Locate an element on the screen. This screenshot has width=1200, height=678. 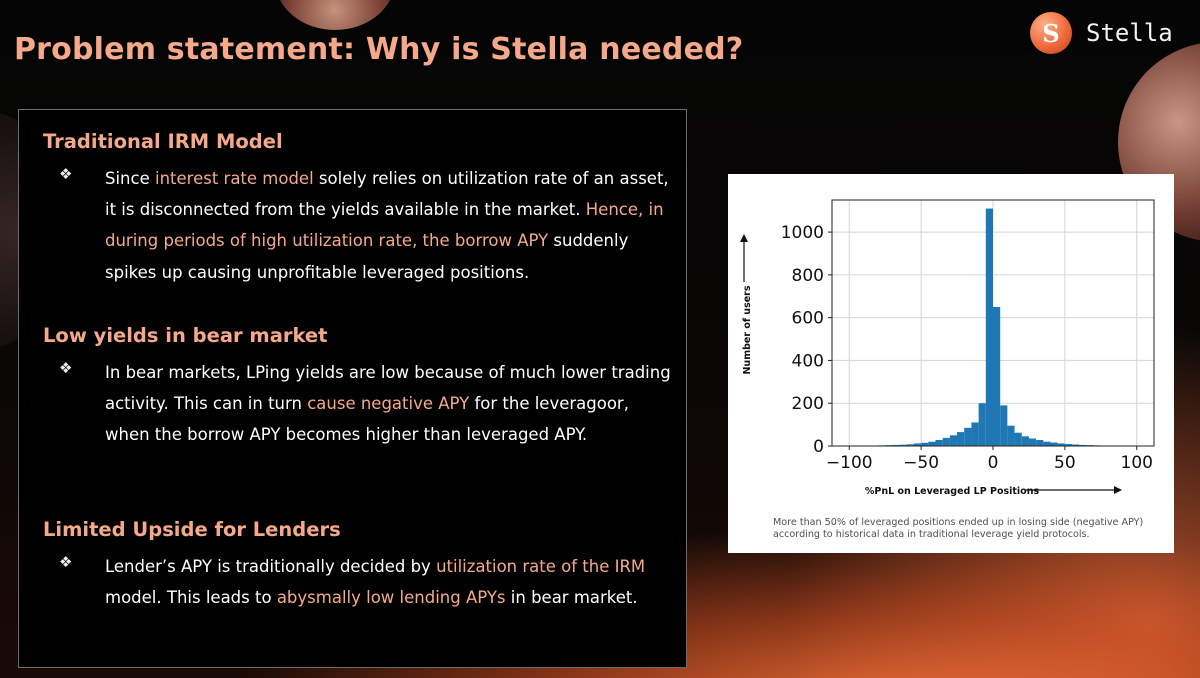
y-tick-label: 800 is located at coordinates (808, 276).